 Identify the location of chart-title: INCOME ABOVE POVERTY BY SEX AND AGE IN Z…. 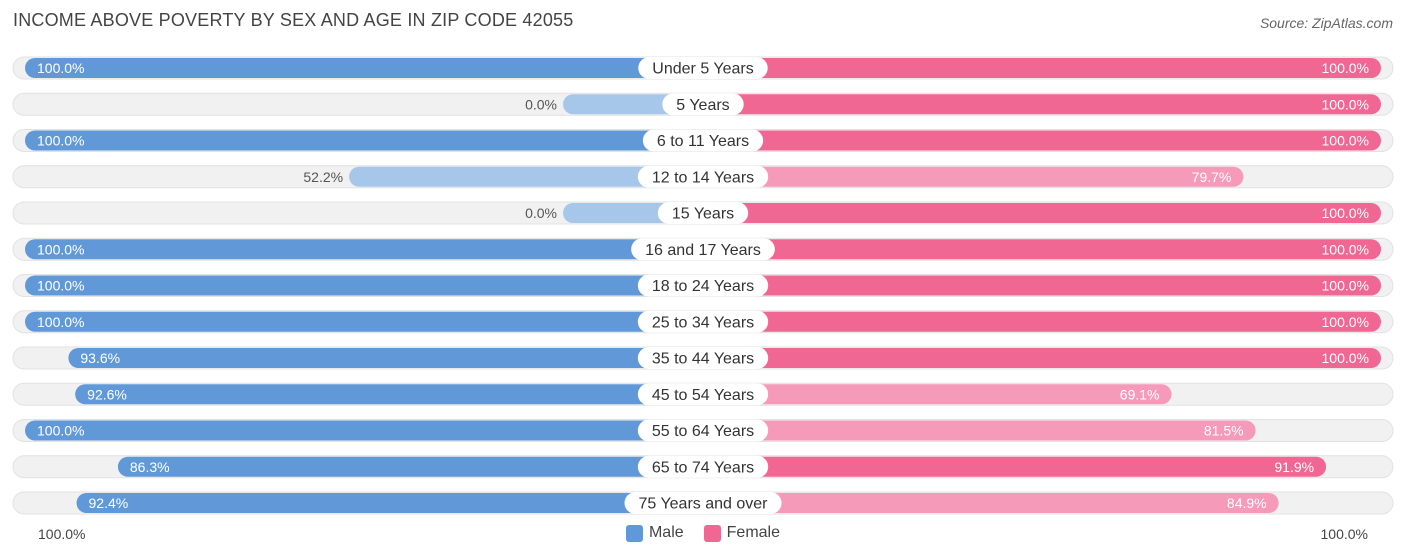
(293, 20).